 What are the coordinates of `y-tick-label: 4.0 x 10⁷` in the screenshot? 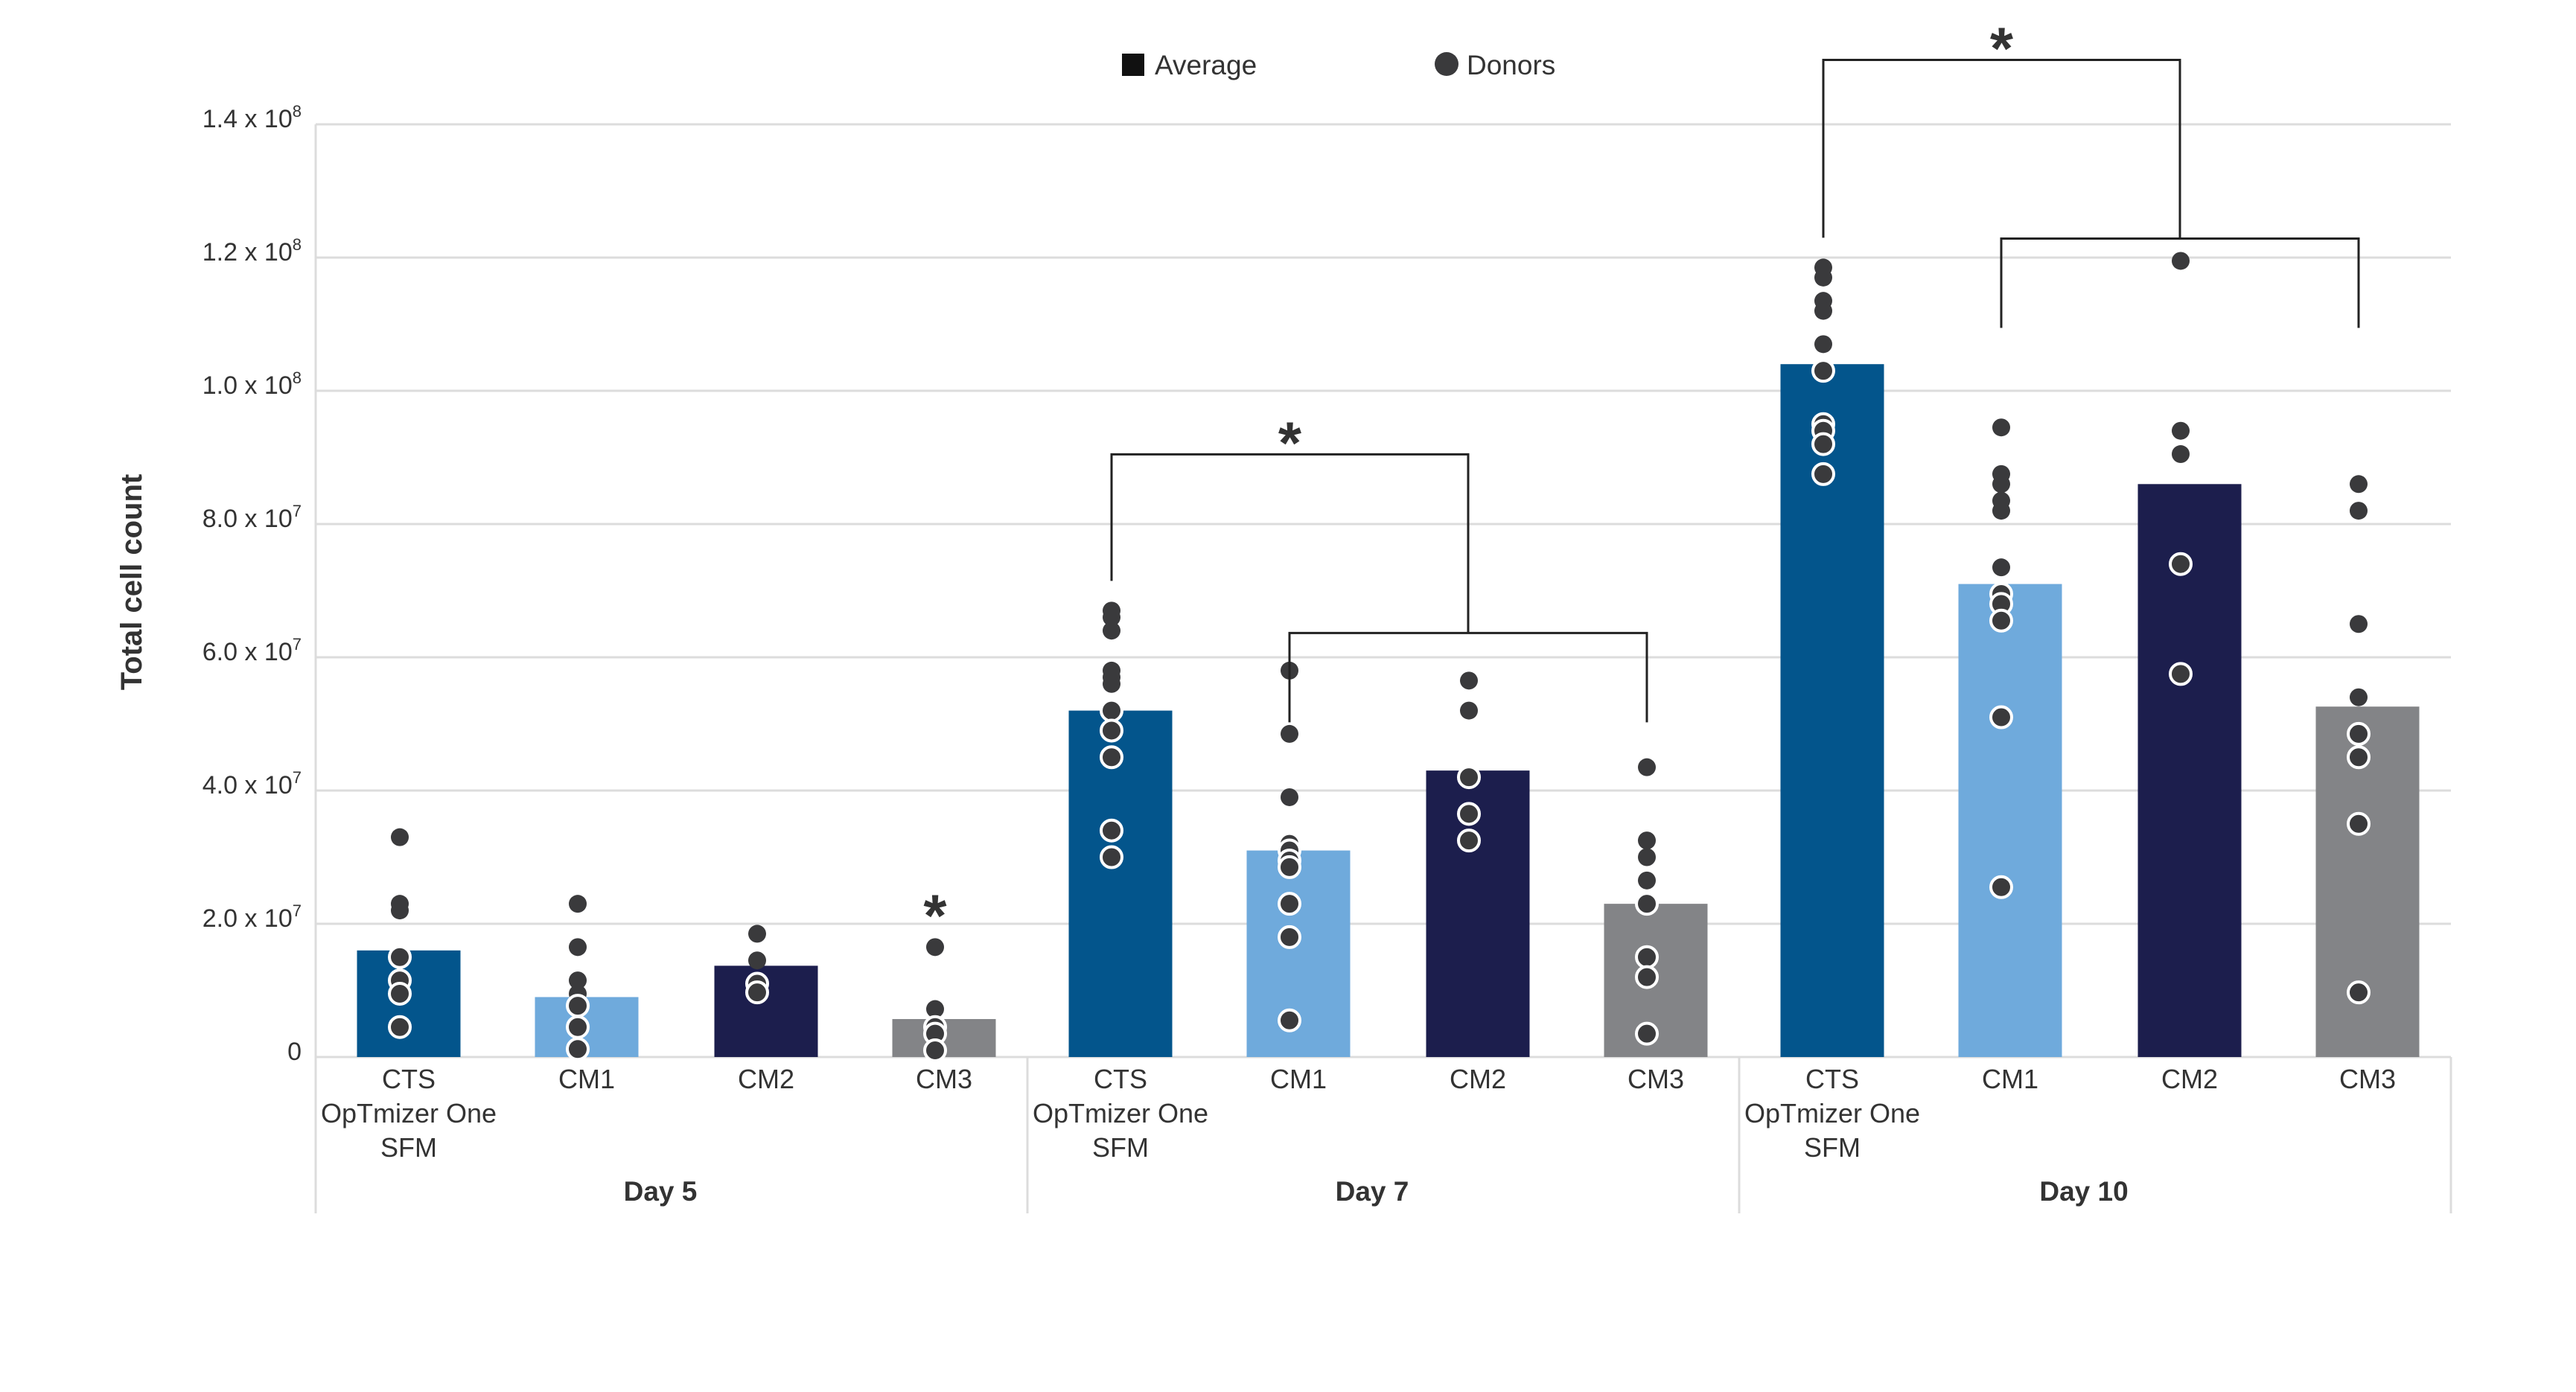 It's located at (252, 783).